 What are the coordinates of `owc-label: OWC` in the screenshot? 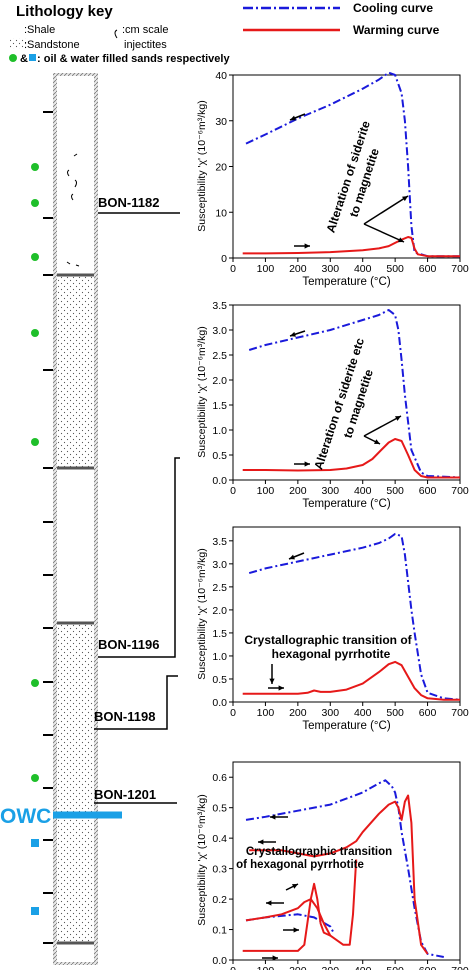 It's located at (25, 816).